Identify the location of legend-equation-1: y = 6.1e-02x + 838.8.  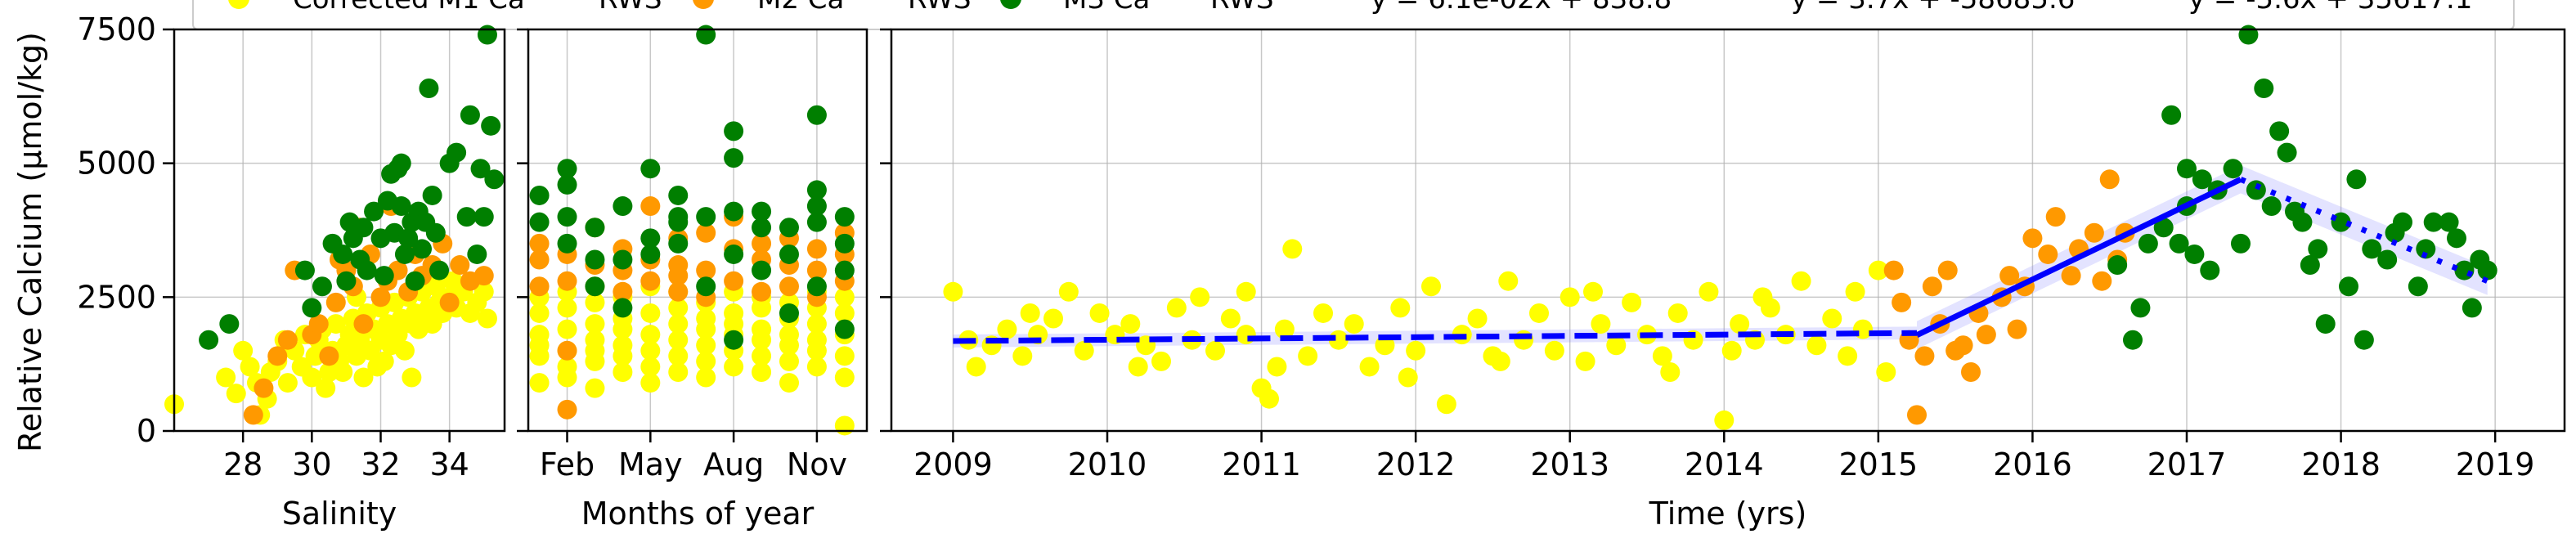
(1521, 8).